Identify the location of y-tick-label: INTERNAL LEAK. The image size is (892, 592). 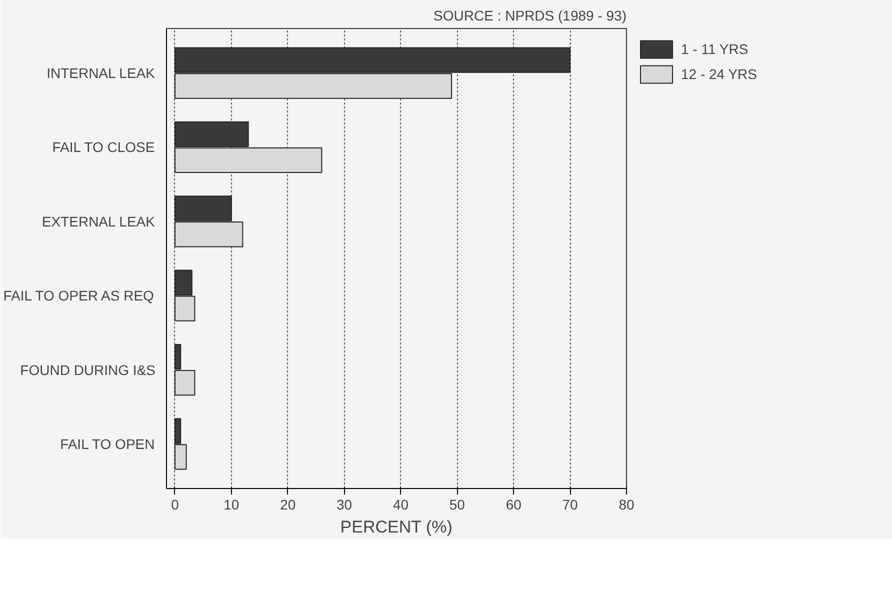
(101, 73).